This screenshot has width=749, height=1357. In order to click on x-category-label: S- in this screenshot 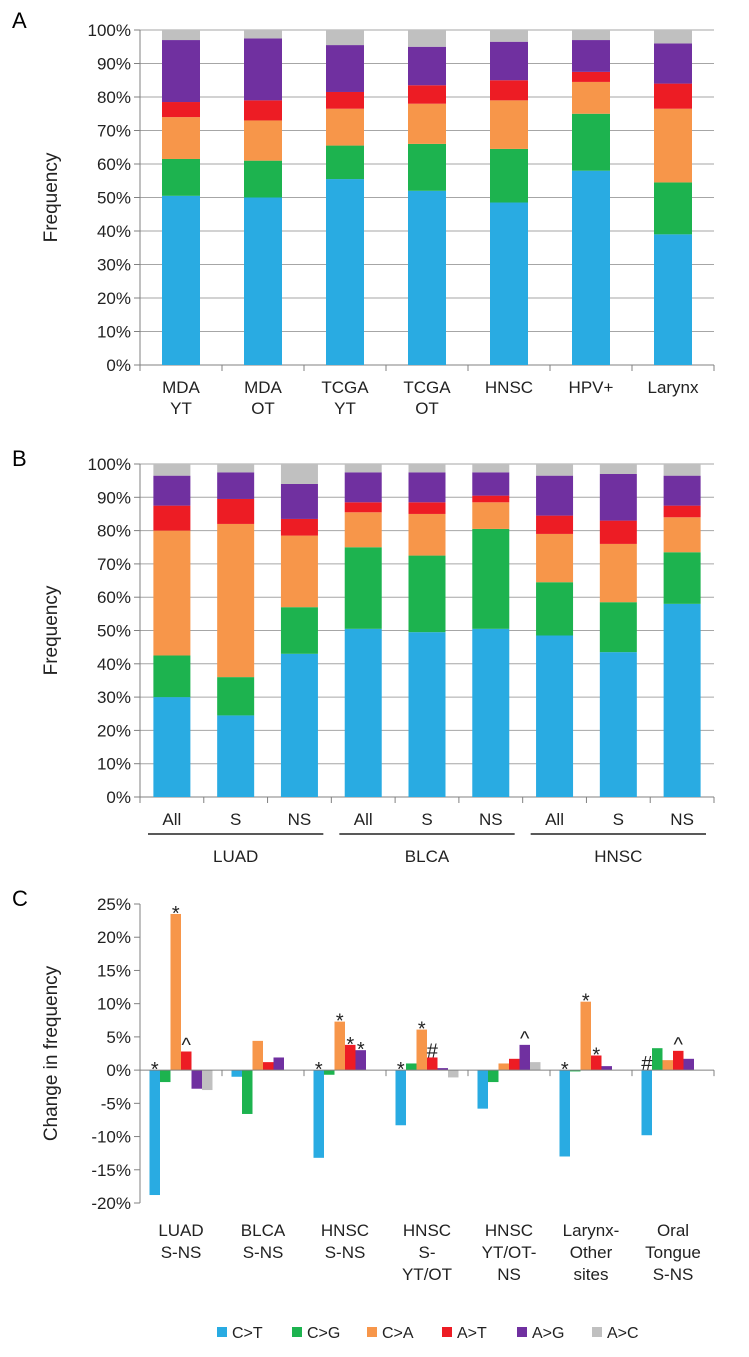, I will do `click(427, 1252)`.